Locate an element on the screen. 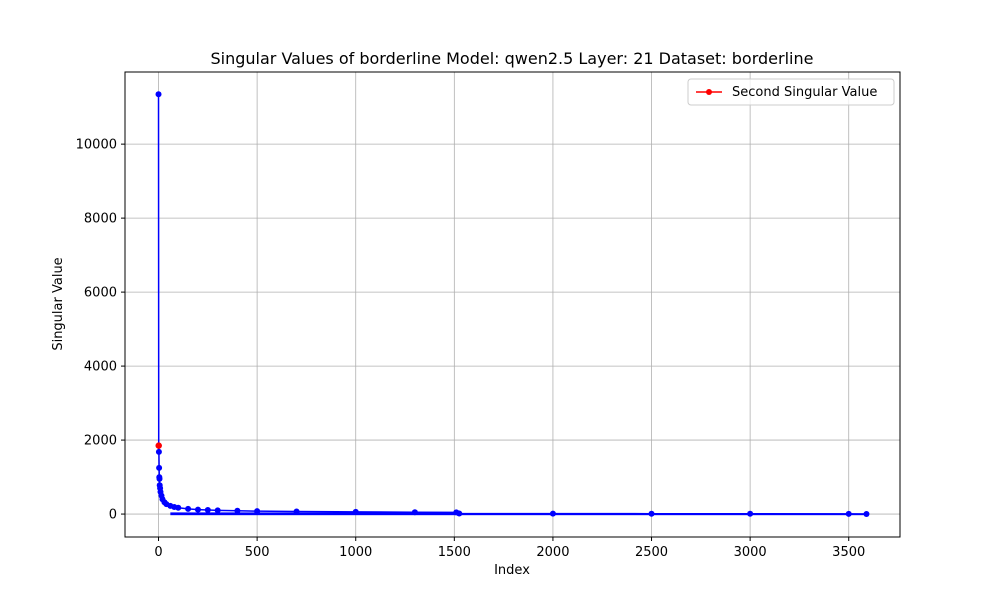 The image size is (1000, 600). x-tick-label: 3500 is located at coordinates (848, 552).